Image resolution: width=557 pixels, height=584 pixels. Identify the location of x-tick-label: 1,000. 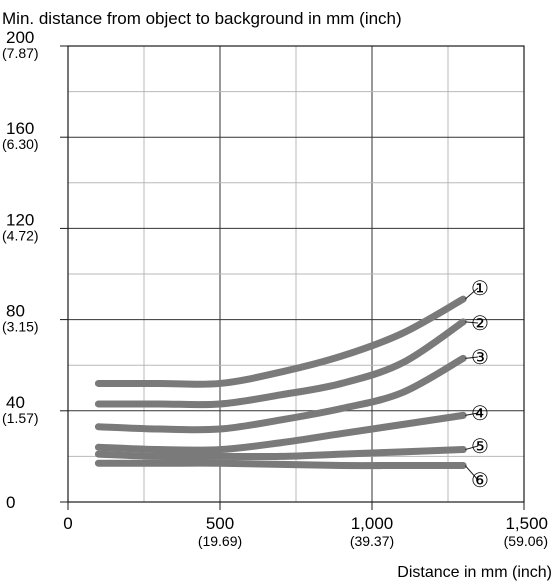
(372, 523).